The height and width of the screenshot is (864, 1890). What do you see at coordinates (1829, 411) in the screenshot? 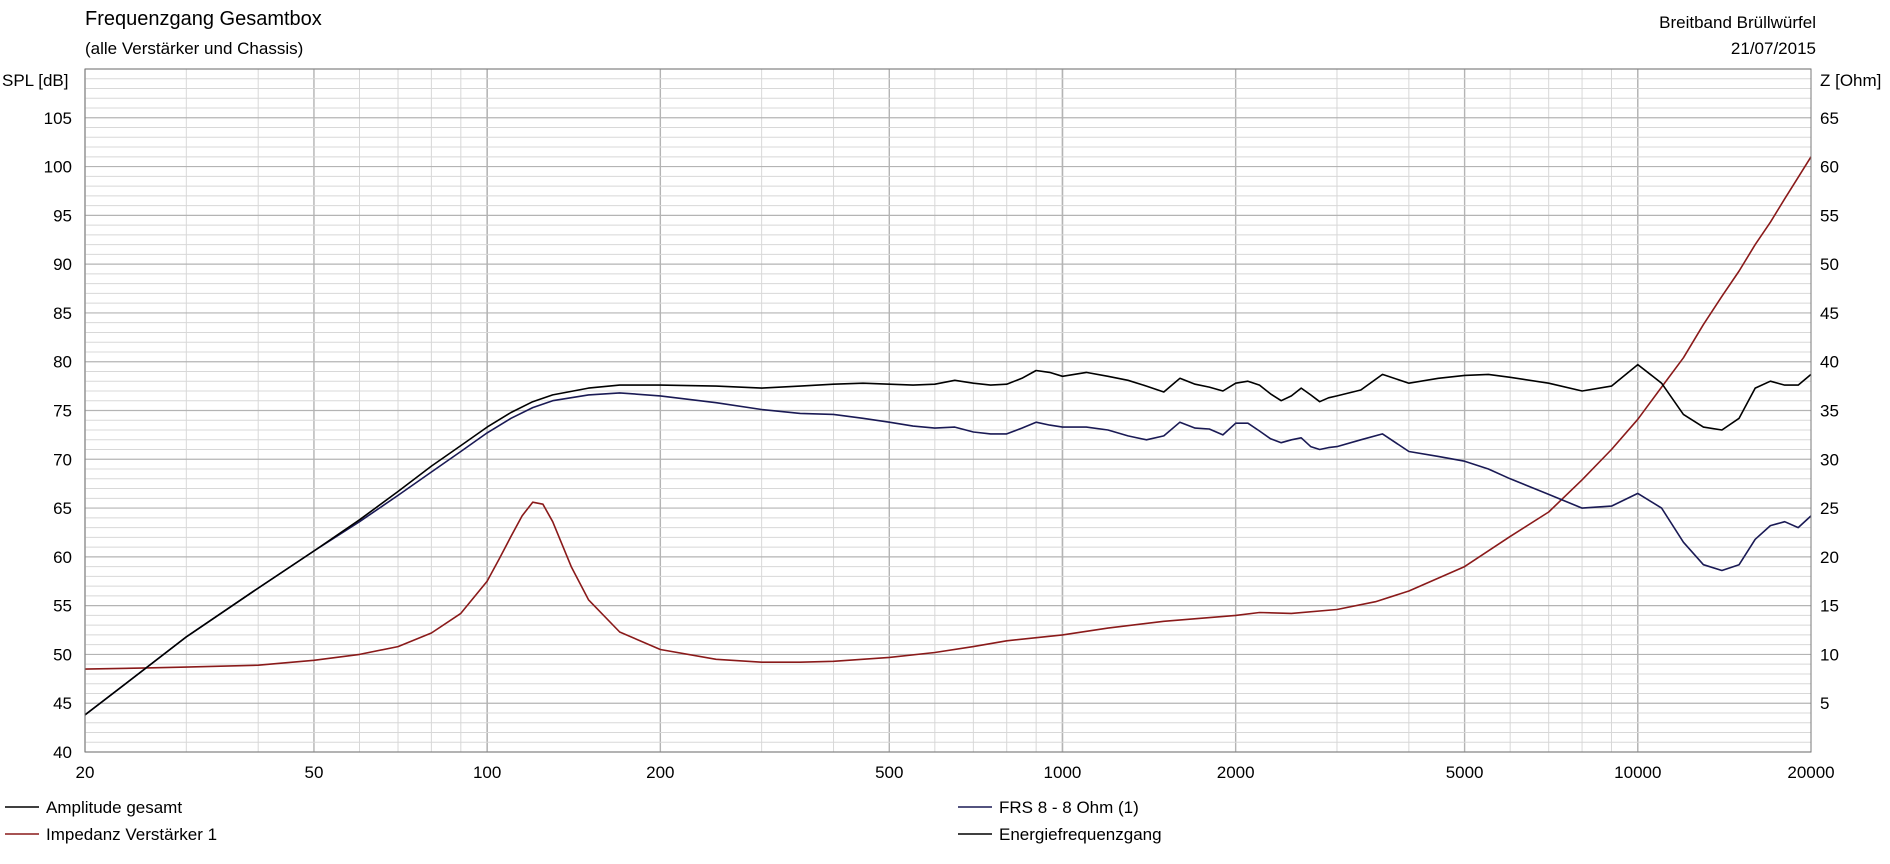
I see `y-right-tick-label: 35` at bounding box center [1829, 411].